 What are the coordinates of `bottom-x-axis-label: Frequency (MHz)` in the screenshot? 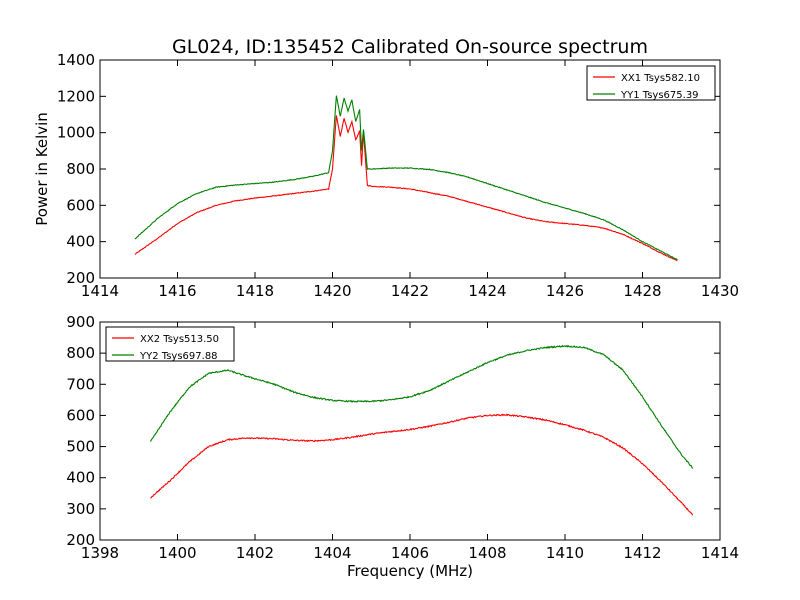 It's located at (410, 571).